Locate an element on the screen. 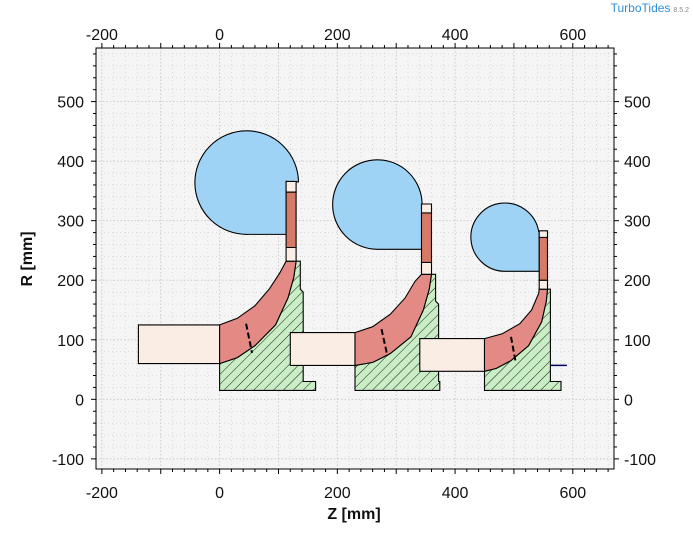  x-tick-label-bottom: -200 is located at coordinates (102, 493).